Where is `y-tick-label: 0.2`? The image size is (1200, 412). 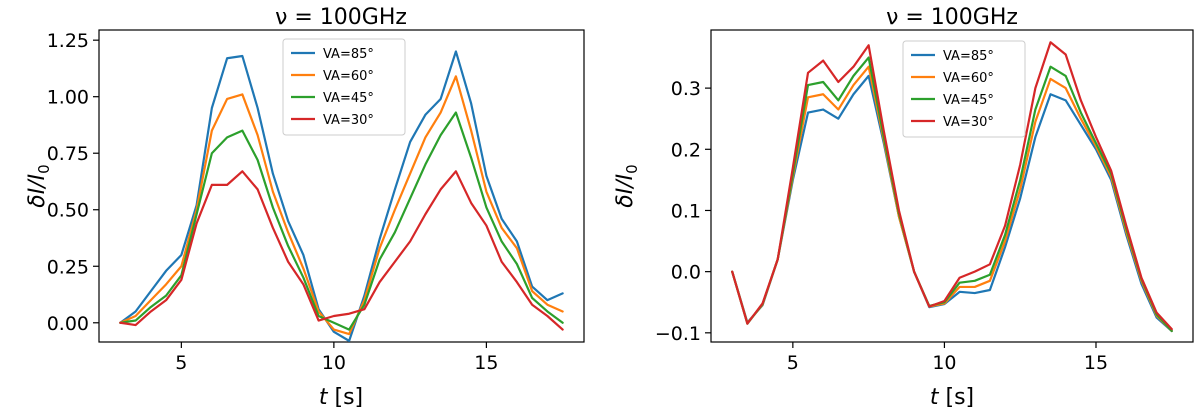 y-tick-label: 0.2 is located at coordinates (686, 150).